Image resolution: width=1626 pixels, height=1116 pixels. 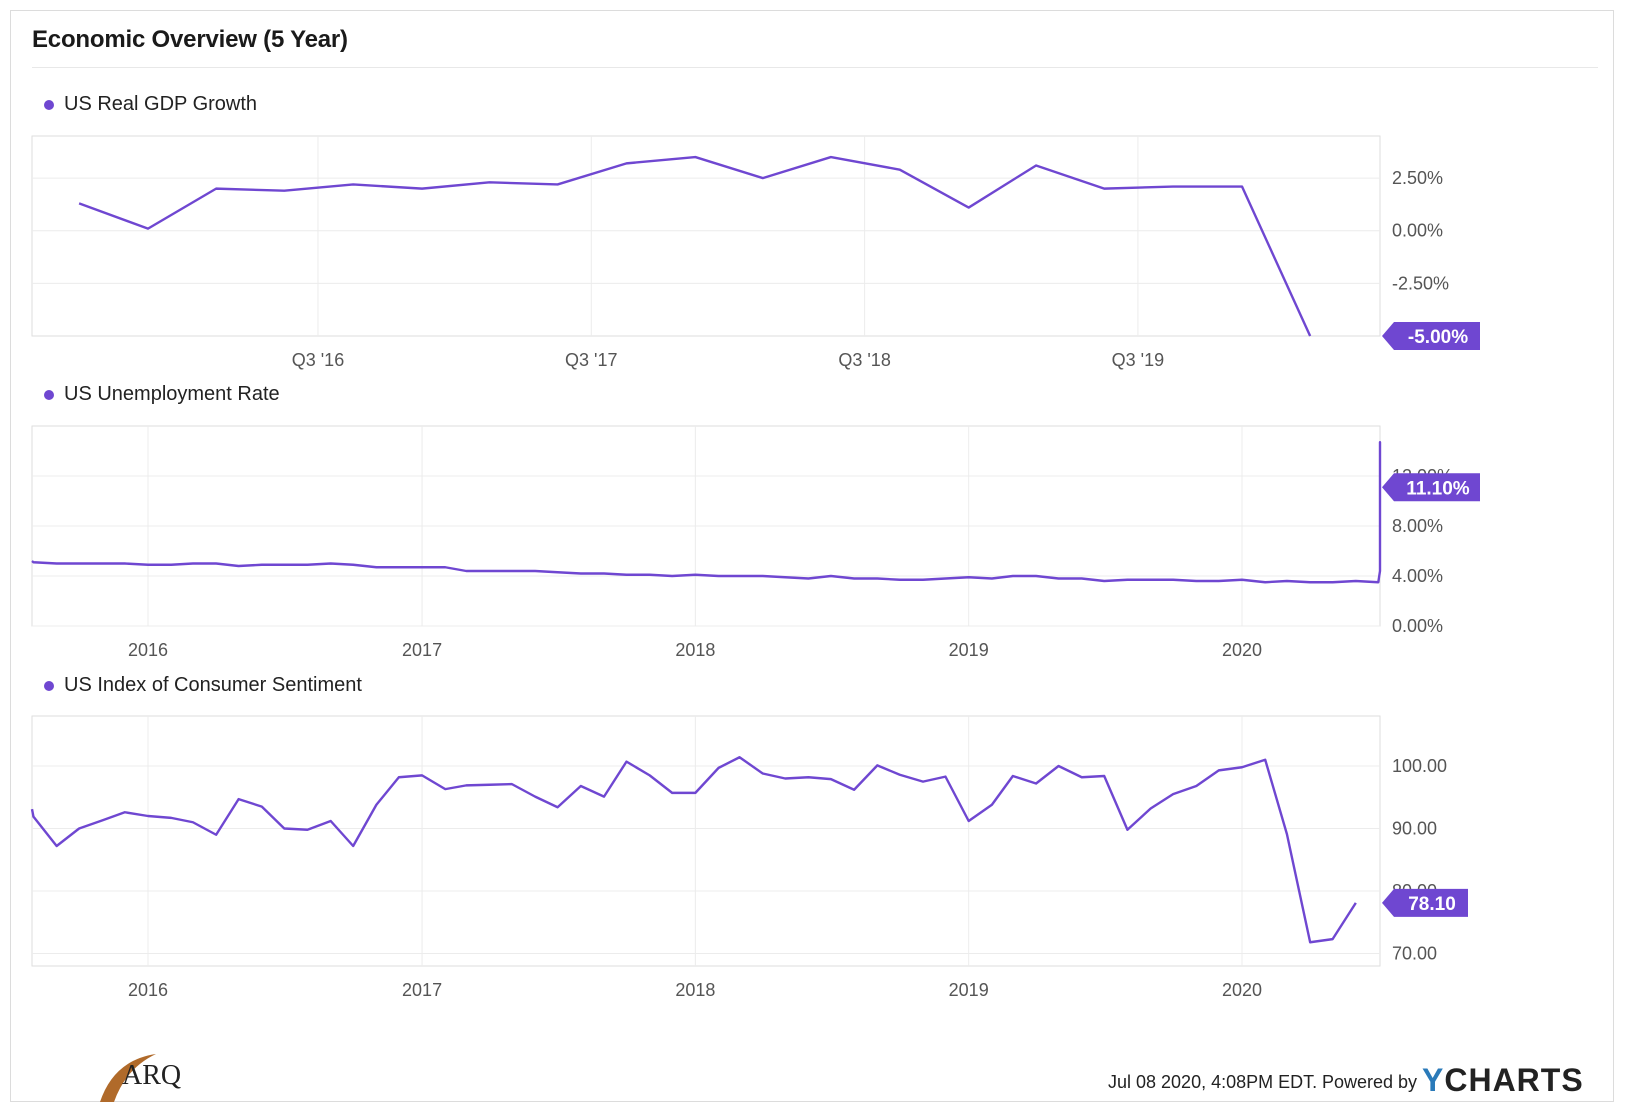 What do you see at coordinates (190, 39) in the screenshot?
I see `page-title: Economic Overview (5 Year)` at bounding box center [190, 39].